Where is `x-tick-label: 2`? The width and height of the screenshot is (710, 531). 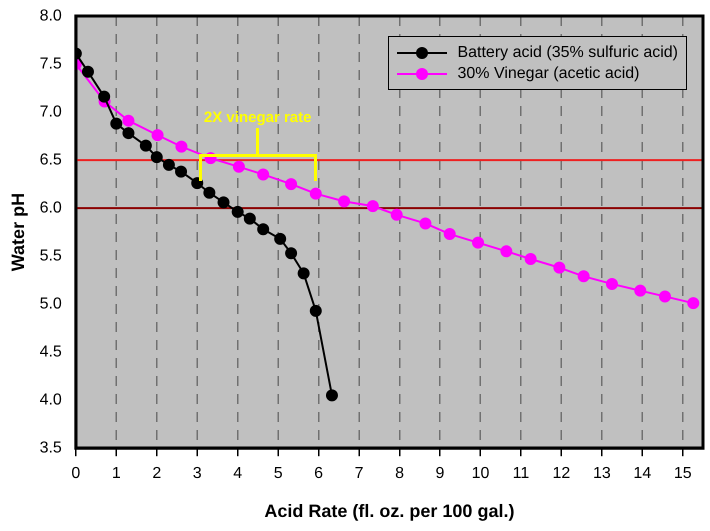
x-tick-label: 2 is located at coordinates (157, 473).